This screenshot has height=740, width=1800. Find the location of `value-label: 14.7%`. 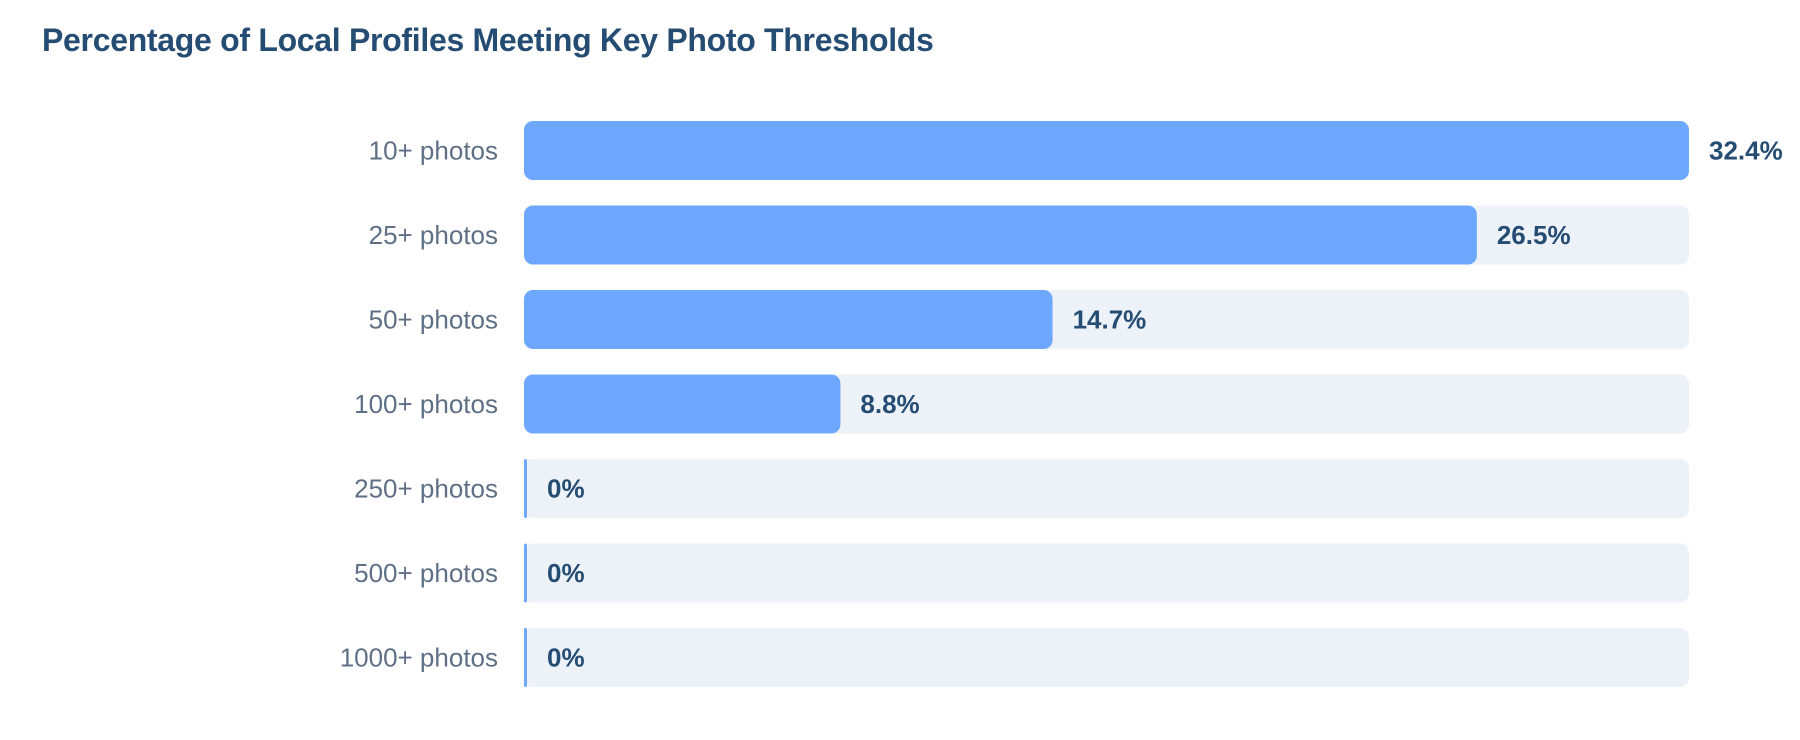

value-label: 14.7% is located at coordinates (1110, 320).